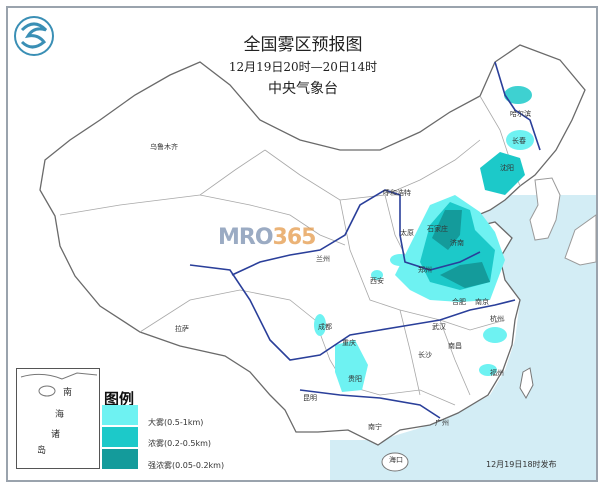 This screenshot has height=489, width=606. Describe the element at coordinates (497, 319) in the screenshot. I see `city-label: 杭州` at that location.